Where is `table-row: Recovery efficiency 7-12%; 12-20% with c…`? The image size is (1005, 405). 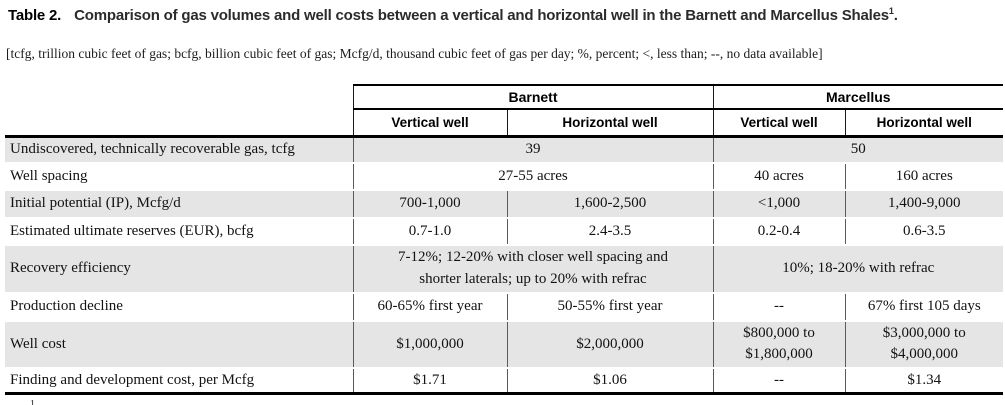
table-row: Recovery efficiency 7-12%; 12-20% with c… is located at coordinates (504, 268).